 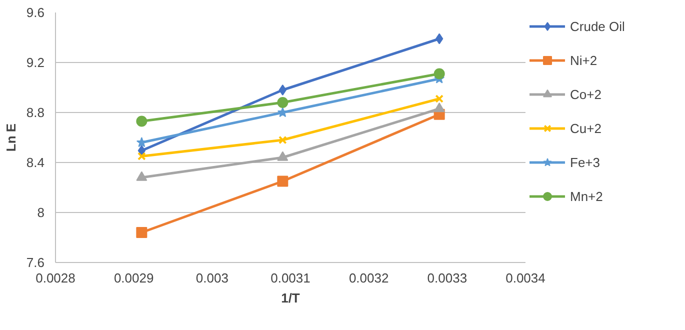 I want to click on x-axis-title: 1/T, so click(x=290, y=298).